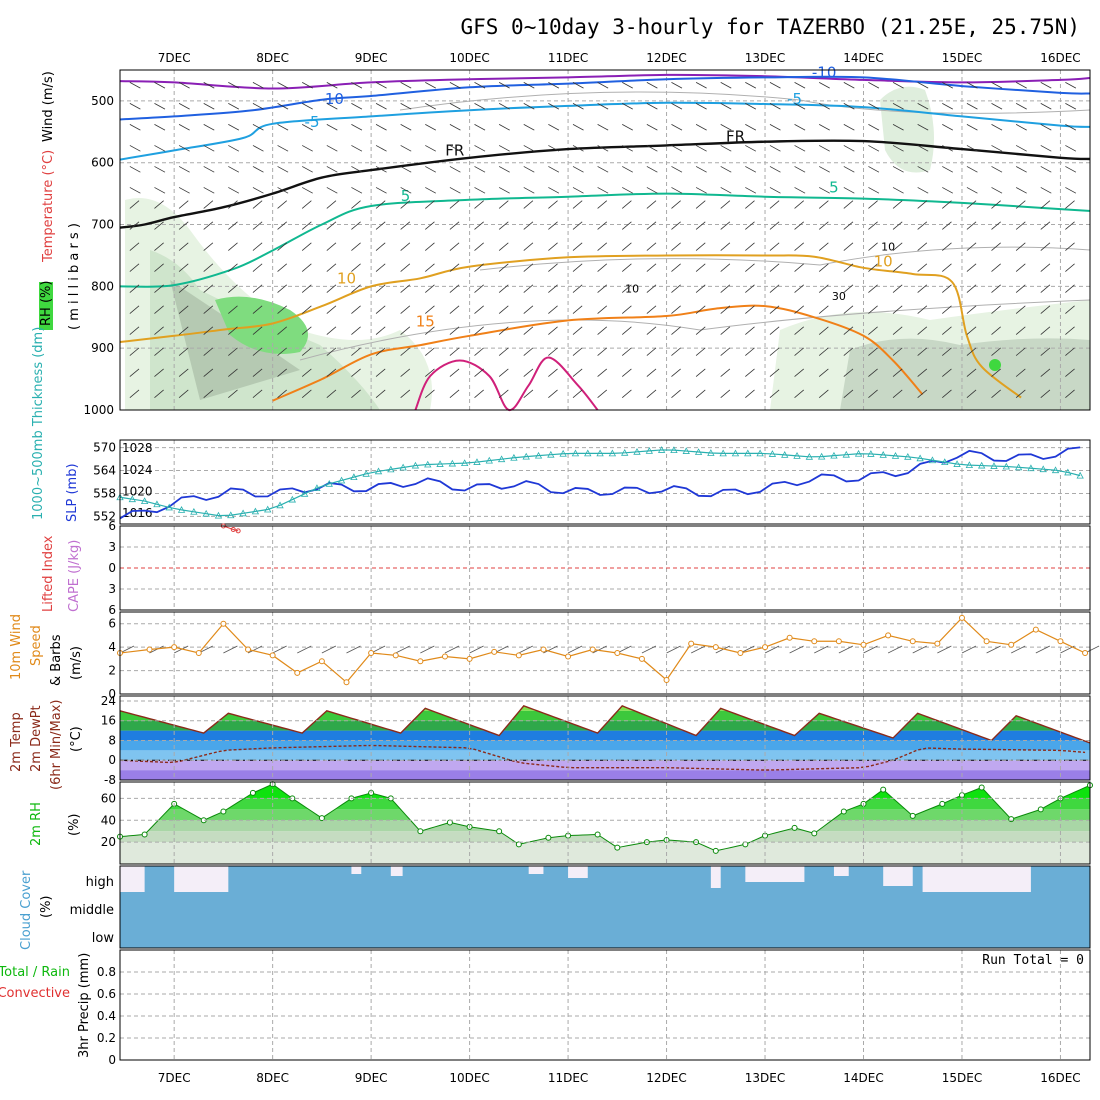 This screenshot has height=1100, width=1100. Describe the element at coordinates (112, 568) in the screenshot. I see `y-tick-lifted: 0` at that location.